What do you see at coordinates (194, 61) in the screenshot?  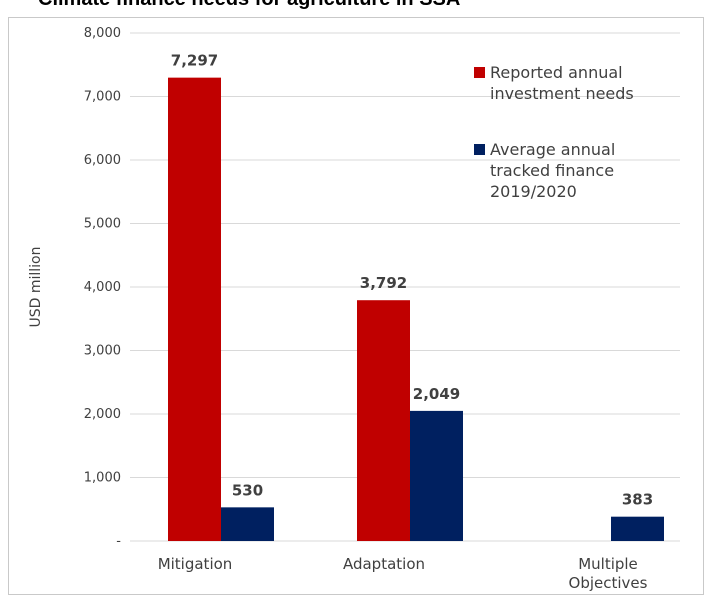 I see `data-label: 7,297` at bounding box center [194, 61].